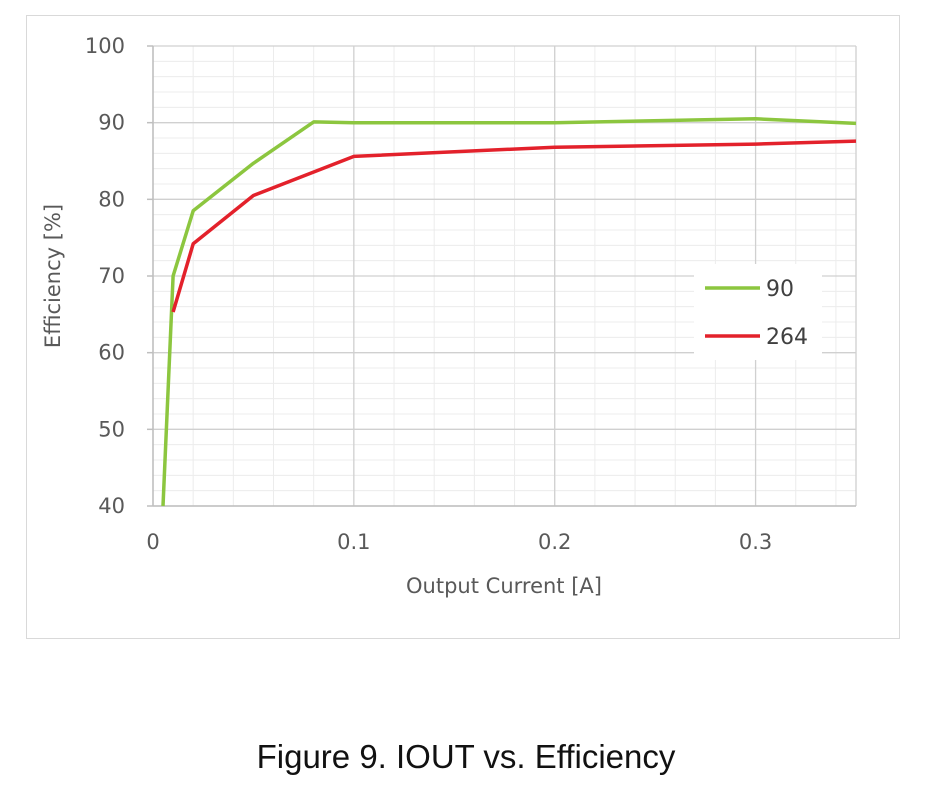 Image resolution: width=932 pixels, height=794 pixels. Describe the element at coordinates (111, 506) in the screenshot. I see `y-tick-label: 40` at that location.